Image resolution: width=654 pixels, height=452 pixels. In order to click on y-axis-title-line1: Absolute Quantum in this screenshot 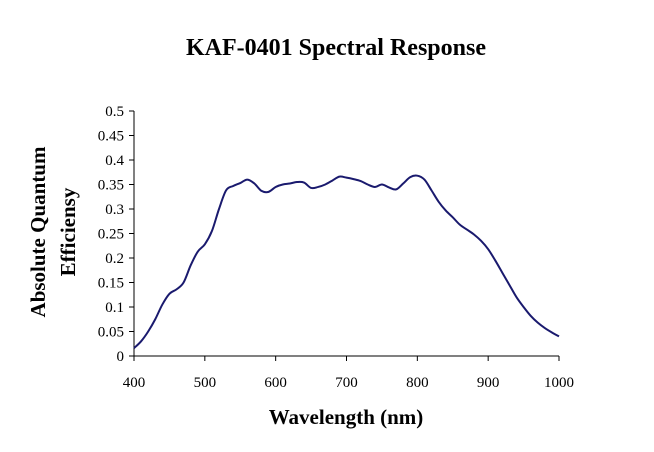, I will do `click(38, 231)`.